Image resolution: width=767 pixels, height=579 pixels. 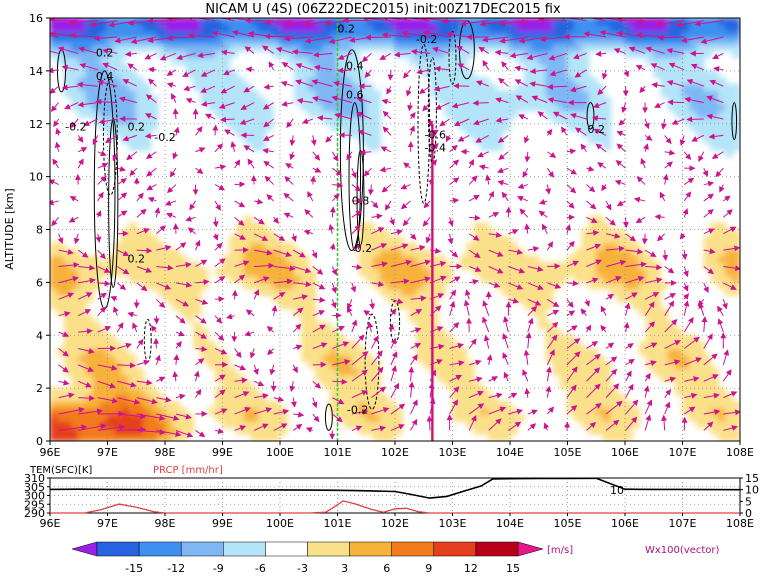 I want to click on right-tick-label: 10, so click(x=752, y=490).